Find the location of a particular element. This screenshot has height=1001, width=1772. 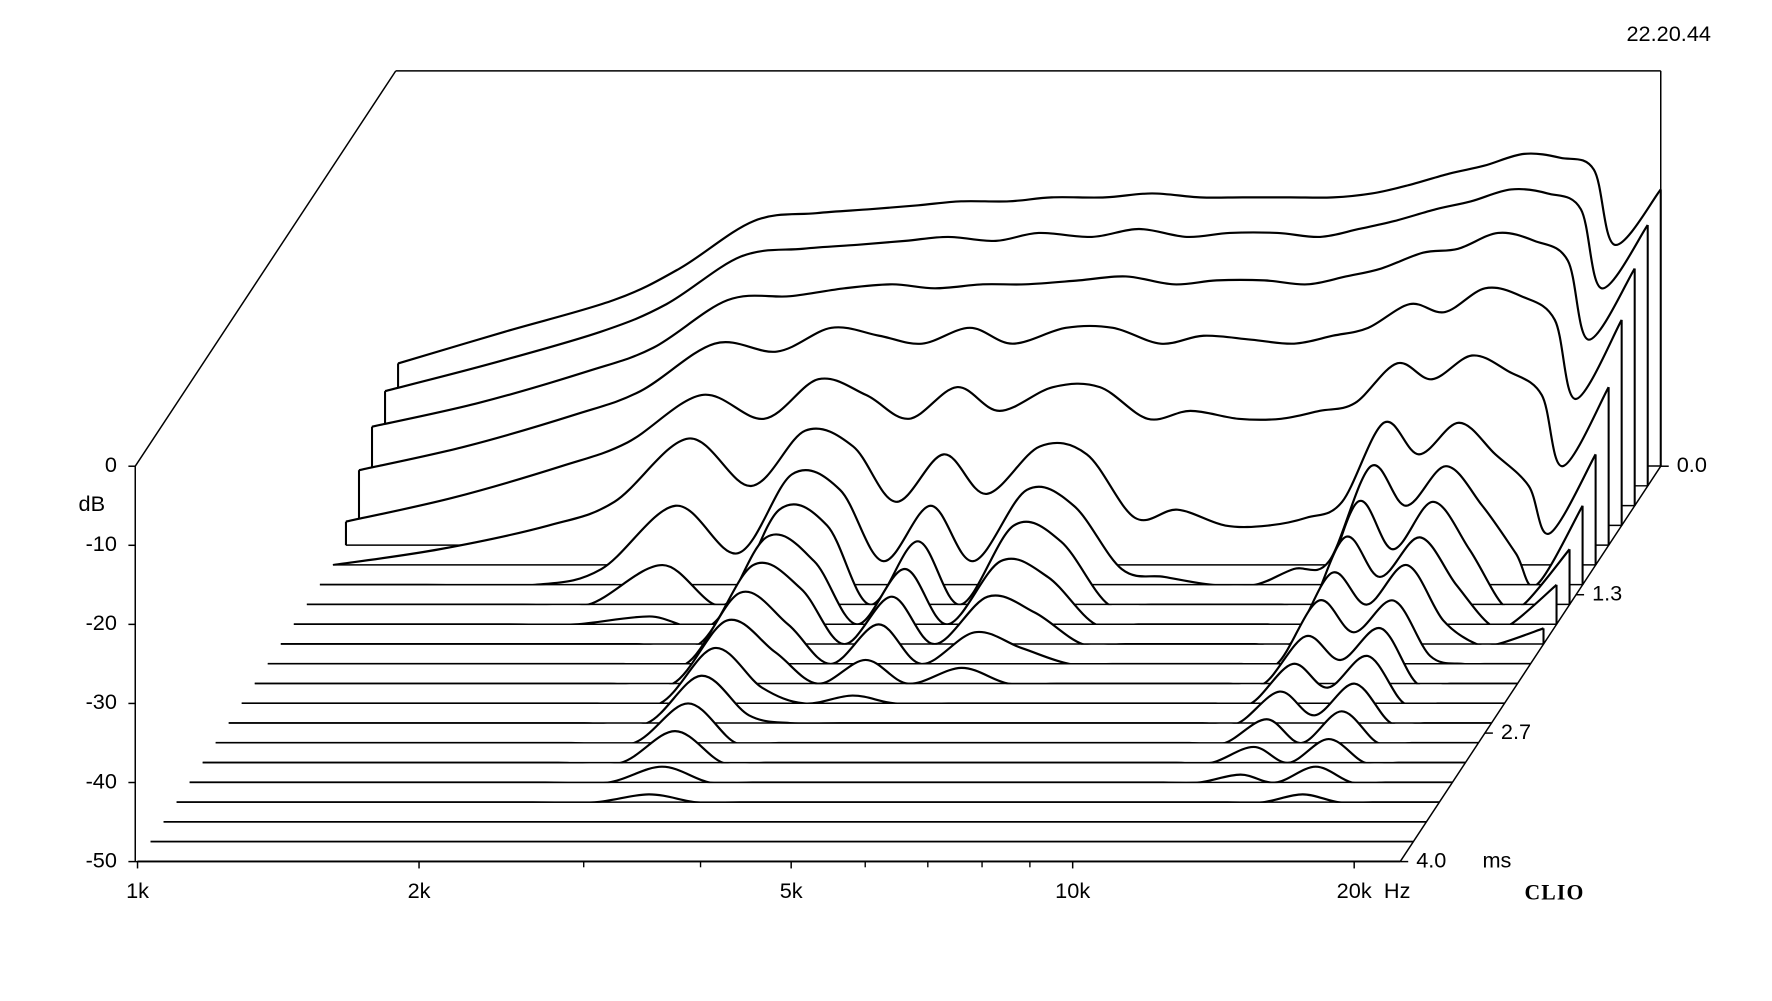

y-axis-label: dB is located at coordinates (92, 503).